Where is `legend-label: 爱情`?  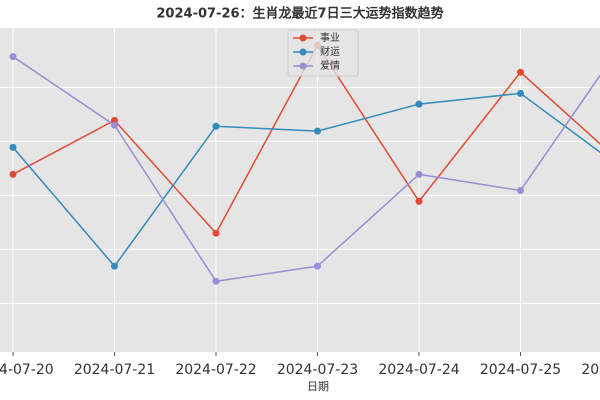
legend-label: 爱情 is located at coordinates (330, 65).